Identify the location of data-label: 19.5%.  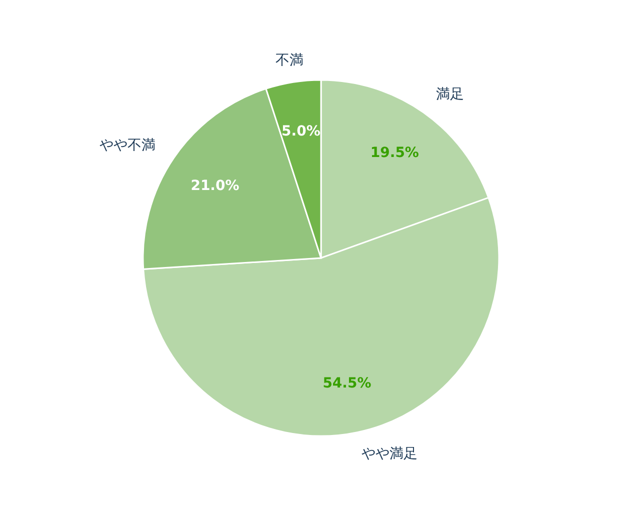
(394, 153).